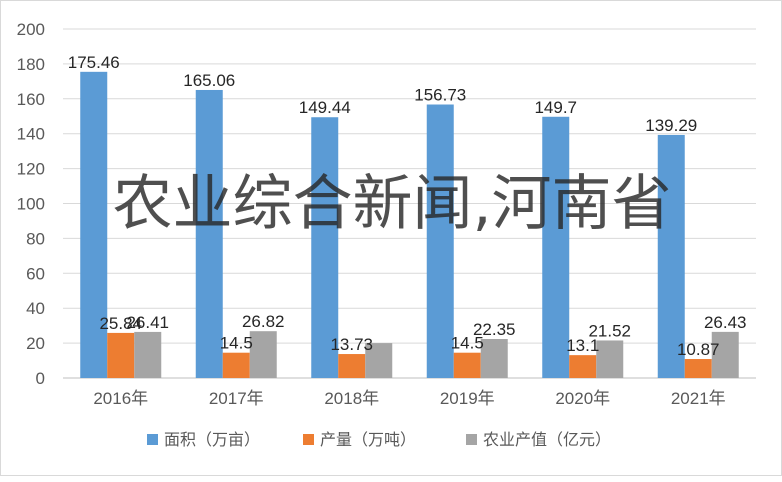 This screenshot has height=482, width=782. I want to click on y-tick-label: 180, so click(31, 64).